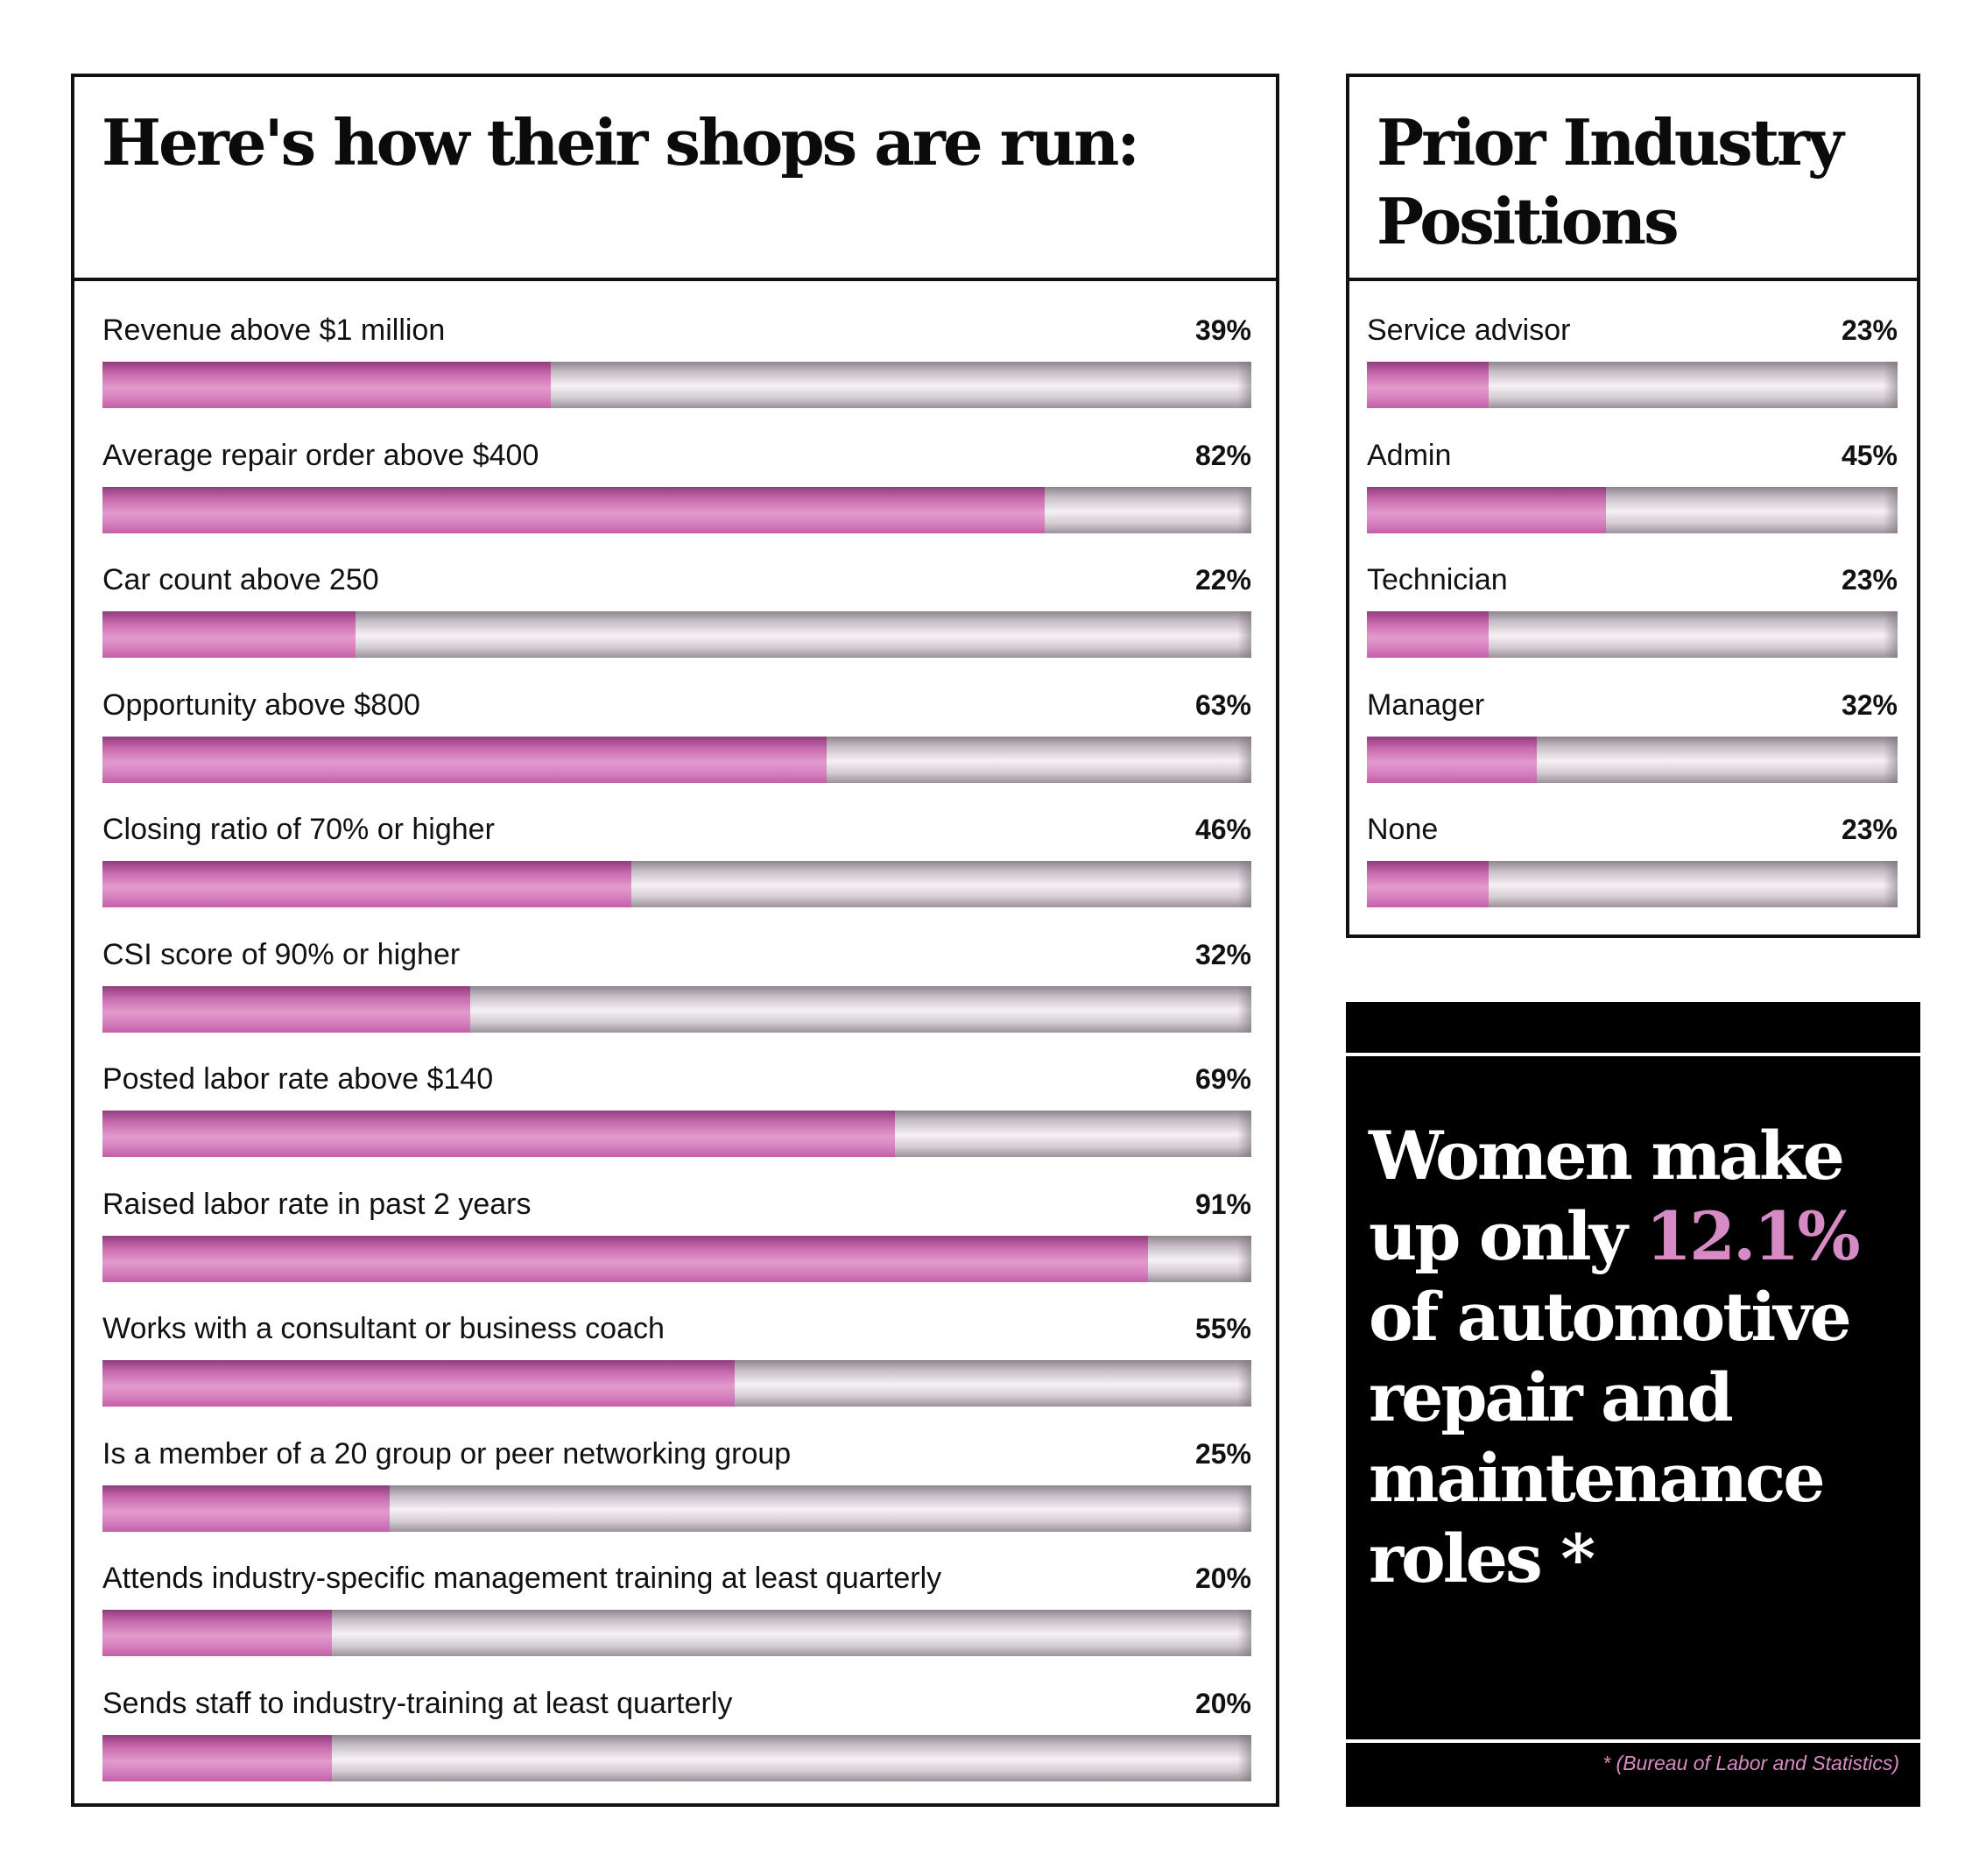 Image resolution: width=1986 pixels, height=1876 pixels. Describe the element at coordinates (240, 579) in the screenshot. I see `shop-stat-label: Car count above 250` at that location.